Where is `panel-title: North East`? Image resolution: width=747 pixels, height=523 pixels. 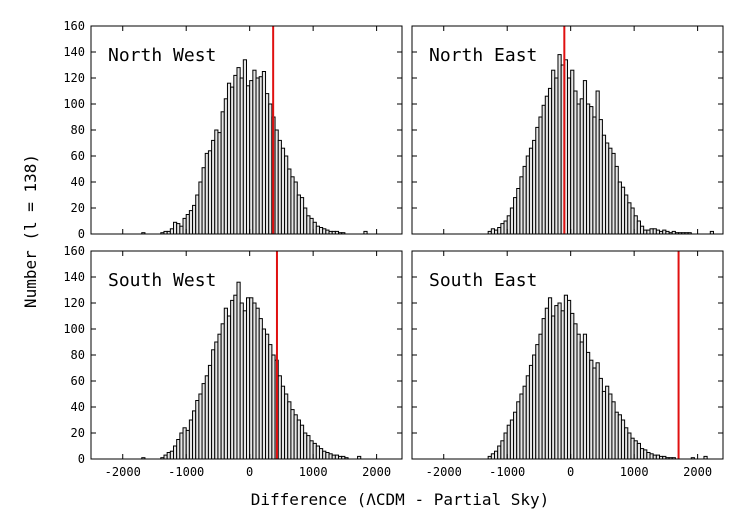
panel-title: North East is located at coordinates (483, 55).